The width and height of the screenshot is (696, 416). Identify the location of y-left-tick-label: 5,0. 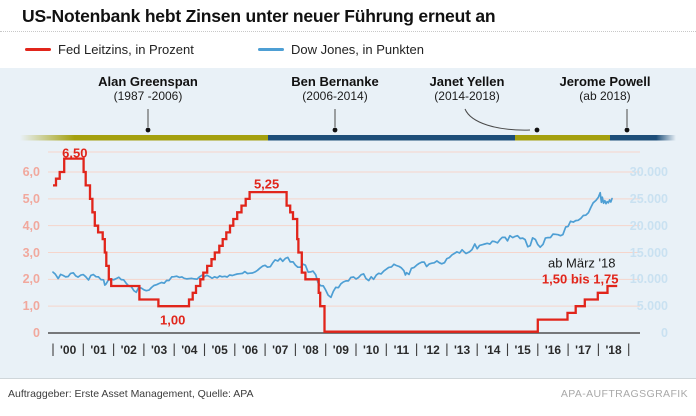
(31, 198).